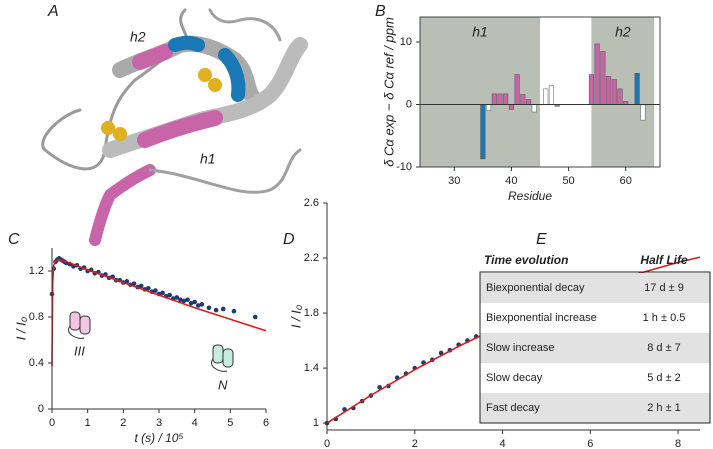  Describe the element at coordinates (520, 348) in the screenshot. I see `table-cell: Slow increase` at that location.